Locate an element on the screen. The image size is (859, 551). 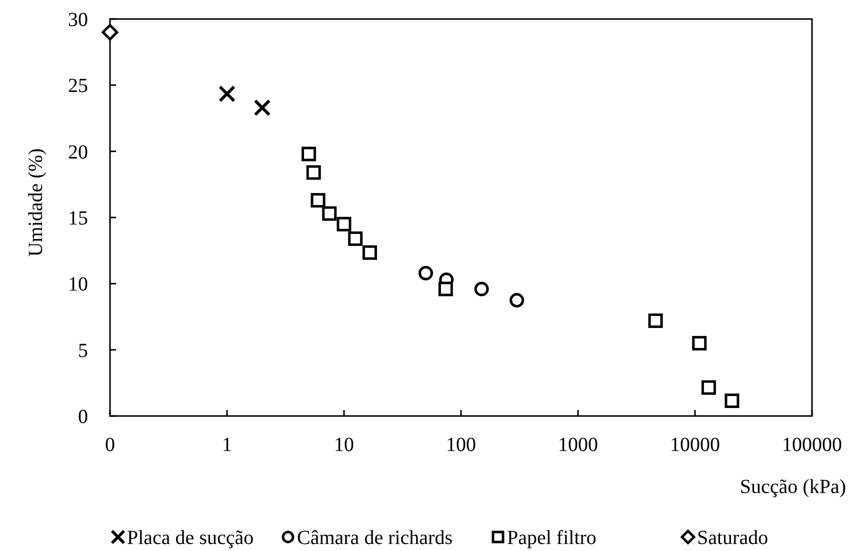
y-tick-label: 15 is located at coordinates (78, 219).